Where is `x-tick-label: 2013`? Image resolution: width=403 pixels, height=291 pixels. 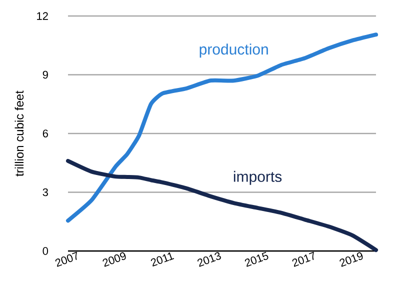 x-tick-label: 2013 is located at coordinates (209, 259).